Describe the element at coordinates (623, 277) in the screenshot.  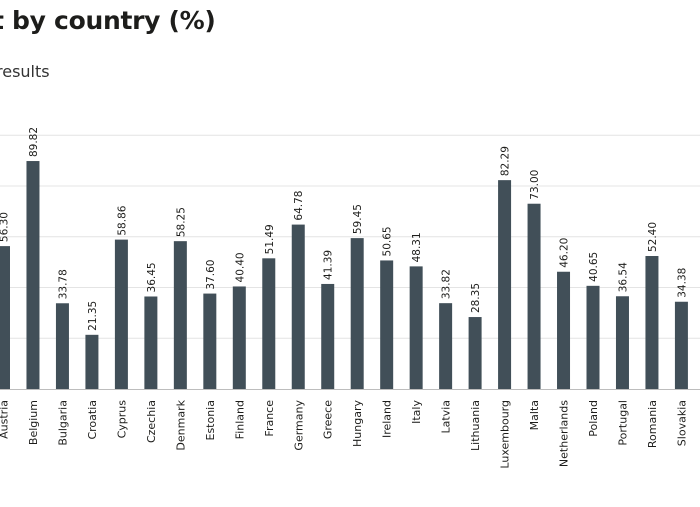
I see `value-label-portugal: 36.54` at that location.